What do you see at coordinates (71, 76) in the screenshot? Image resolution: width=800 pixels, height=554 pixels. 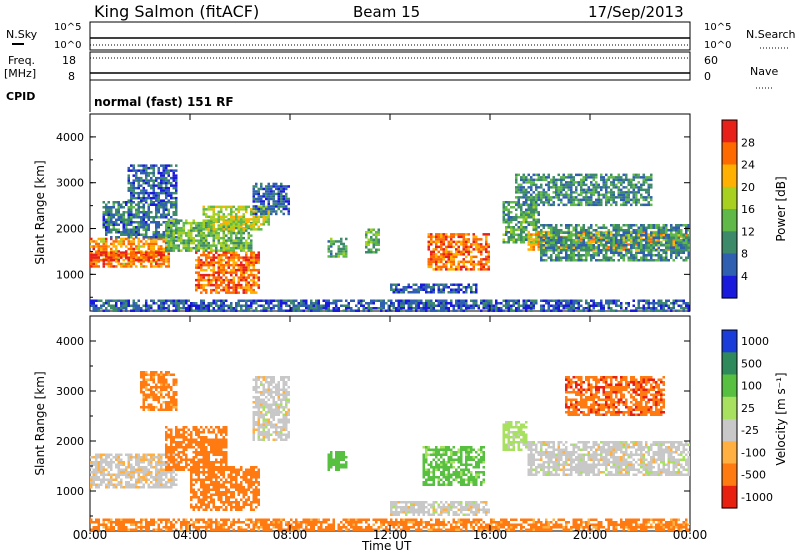 I see `freq-tick-bottom: 8` at bounding box center [71, 76].